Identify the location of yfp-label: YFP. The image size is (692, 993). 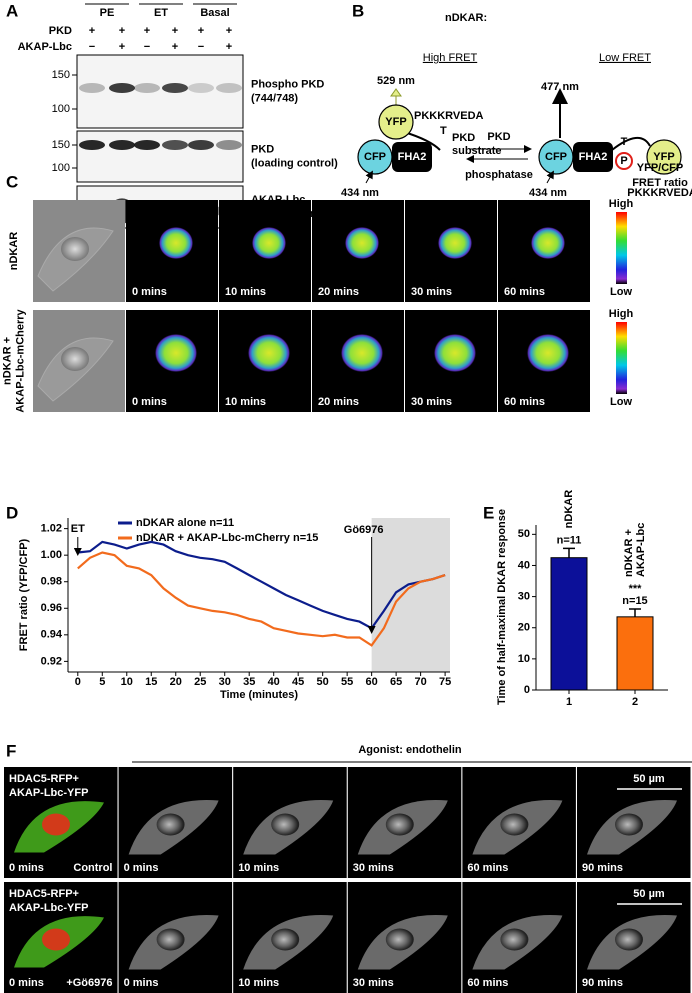
(663, 157).